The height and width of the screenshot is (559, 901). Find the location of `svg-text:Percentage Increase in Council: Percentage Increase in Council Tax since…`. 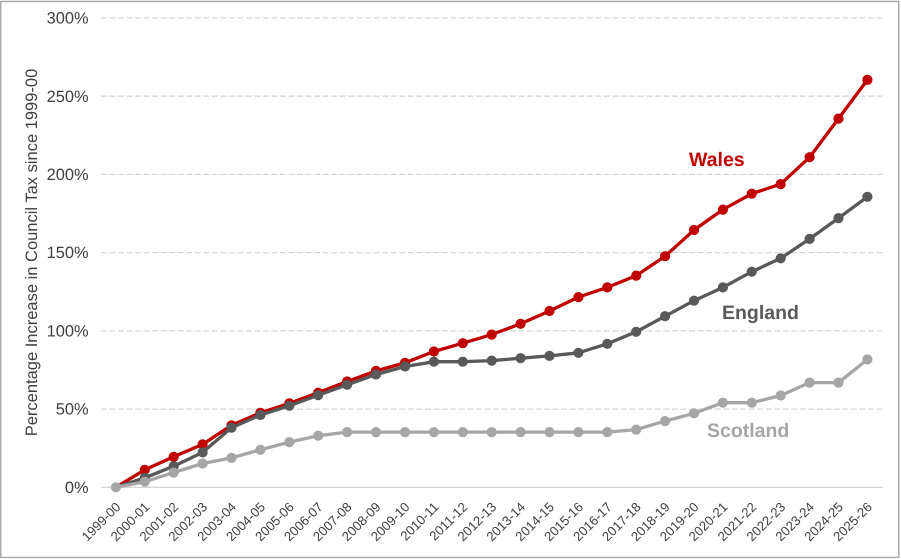

svg-text:Percentage Increase in Council: Percentage Increase in Council Tax since… is located at coordinates (32, 253).